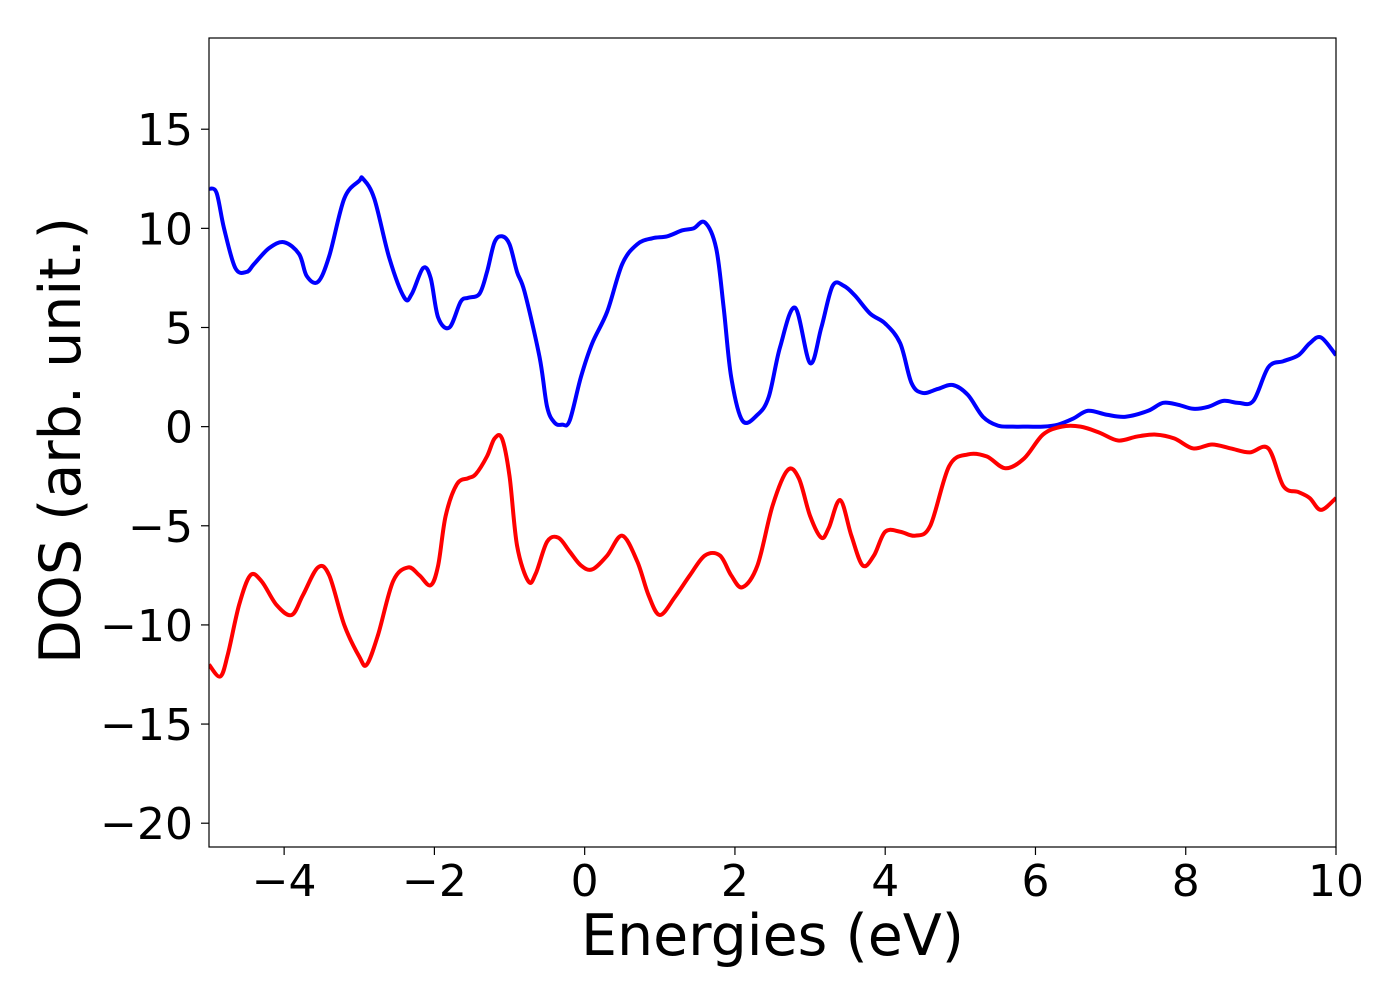 This screenshot has height=1000, width=1400. What do you see at coordinates (146, 824) in the screenshot?
I see `y-tick-label: −20` at bounding box center [146, 824].